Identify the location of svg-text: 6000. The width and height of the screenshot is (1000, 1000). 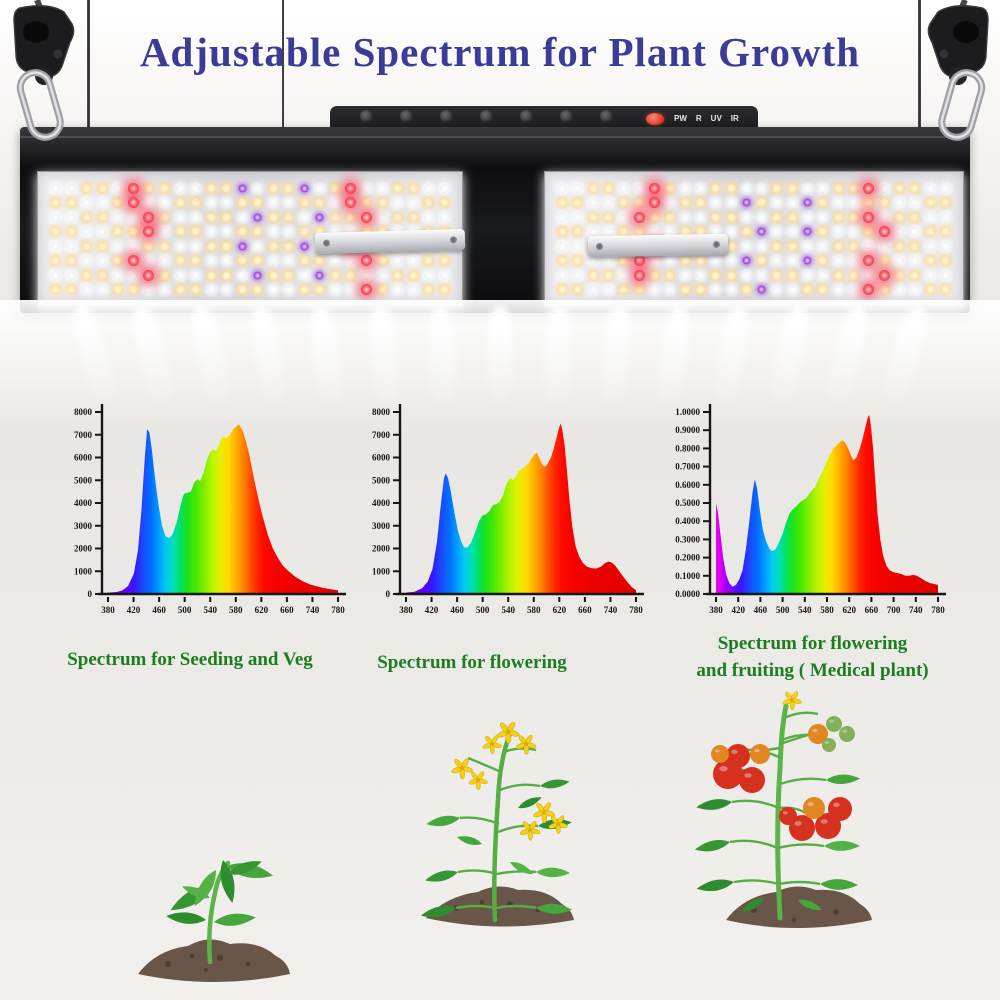
(83, 458).